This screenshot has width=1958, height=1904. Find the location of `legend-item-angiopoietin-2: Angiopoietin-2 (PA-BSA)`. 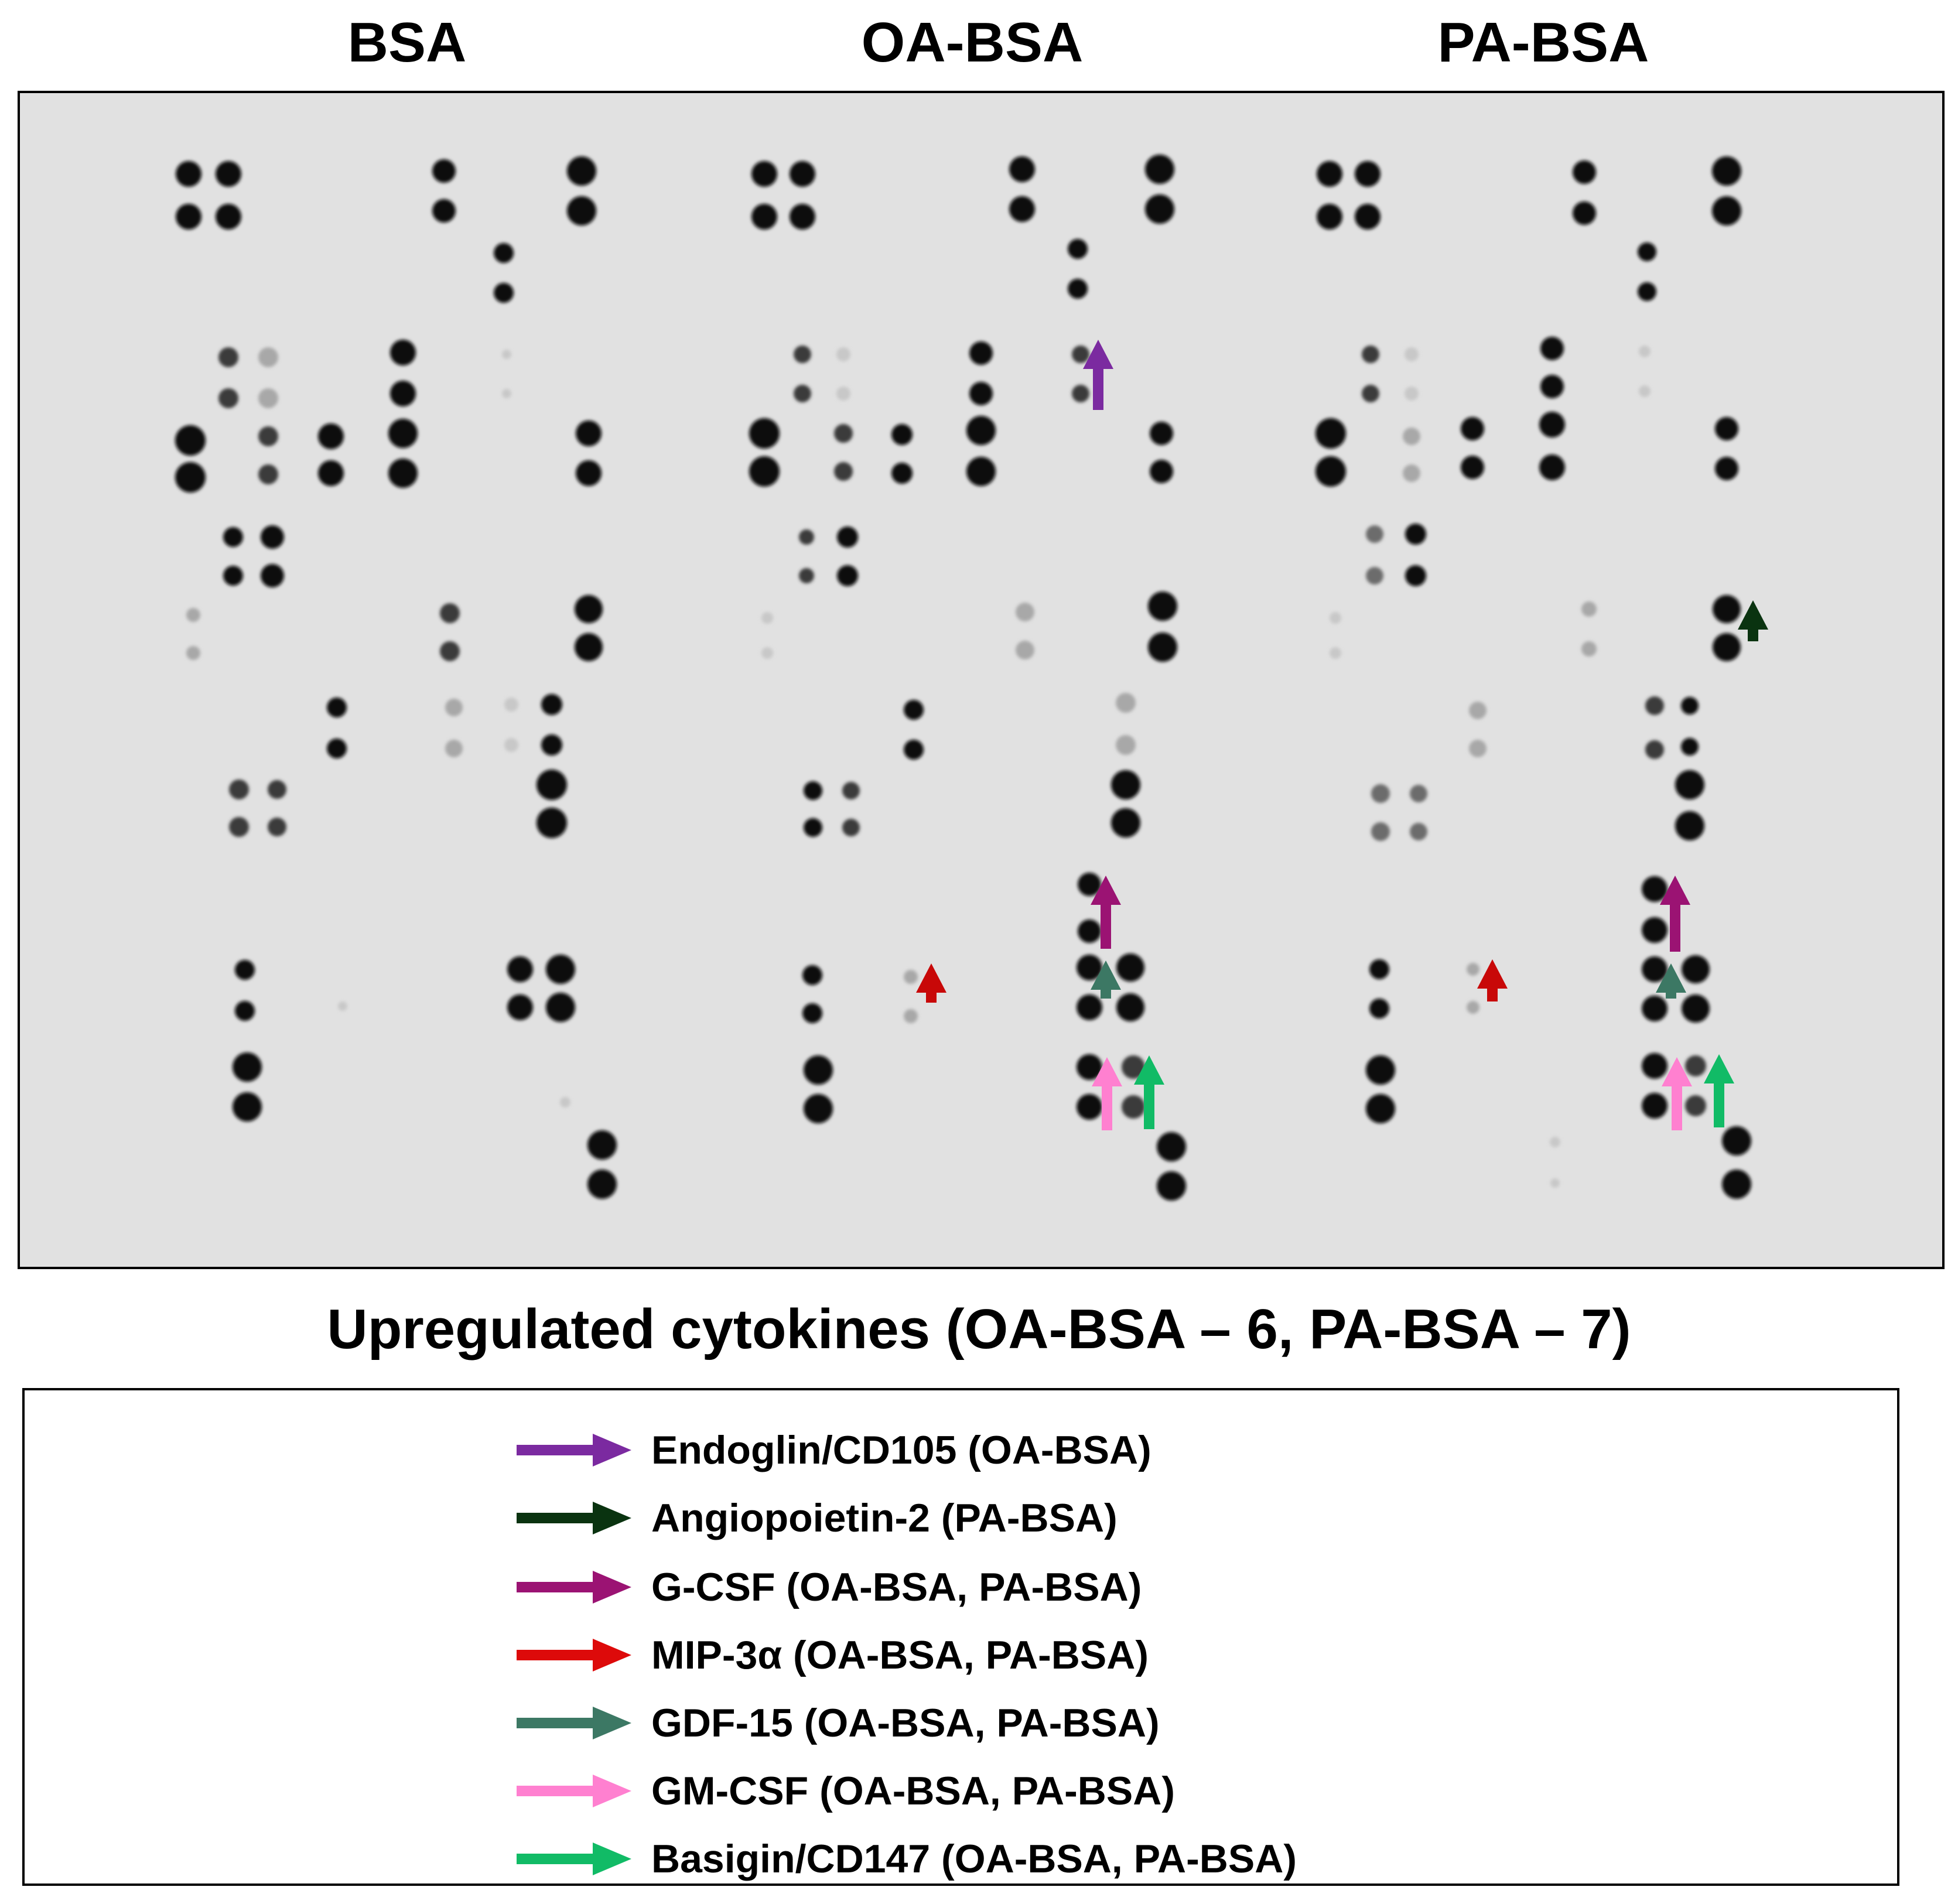

legend-item-angiopoietin-2: Angiopoietin-2 (PA-BSA) is located at coordinates (817, 1518).